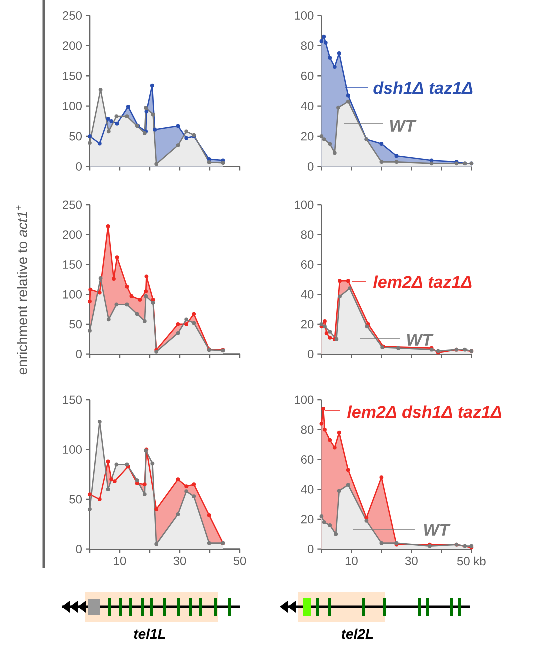  I want to click on x-tick-label: 50, so click(240, 561).